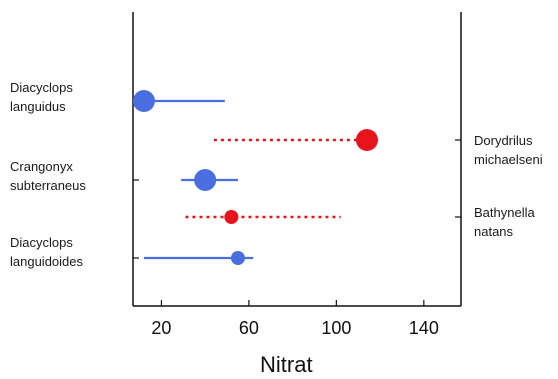 The width and height of the screenshot is (558, 379). I want to click on left-label-diacyclops-languidus: Diacyclops languidus, so click(41, 97).